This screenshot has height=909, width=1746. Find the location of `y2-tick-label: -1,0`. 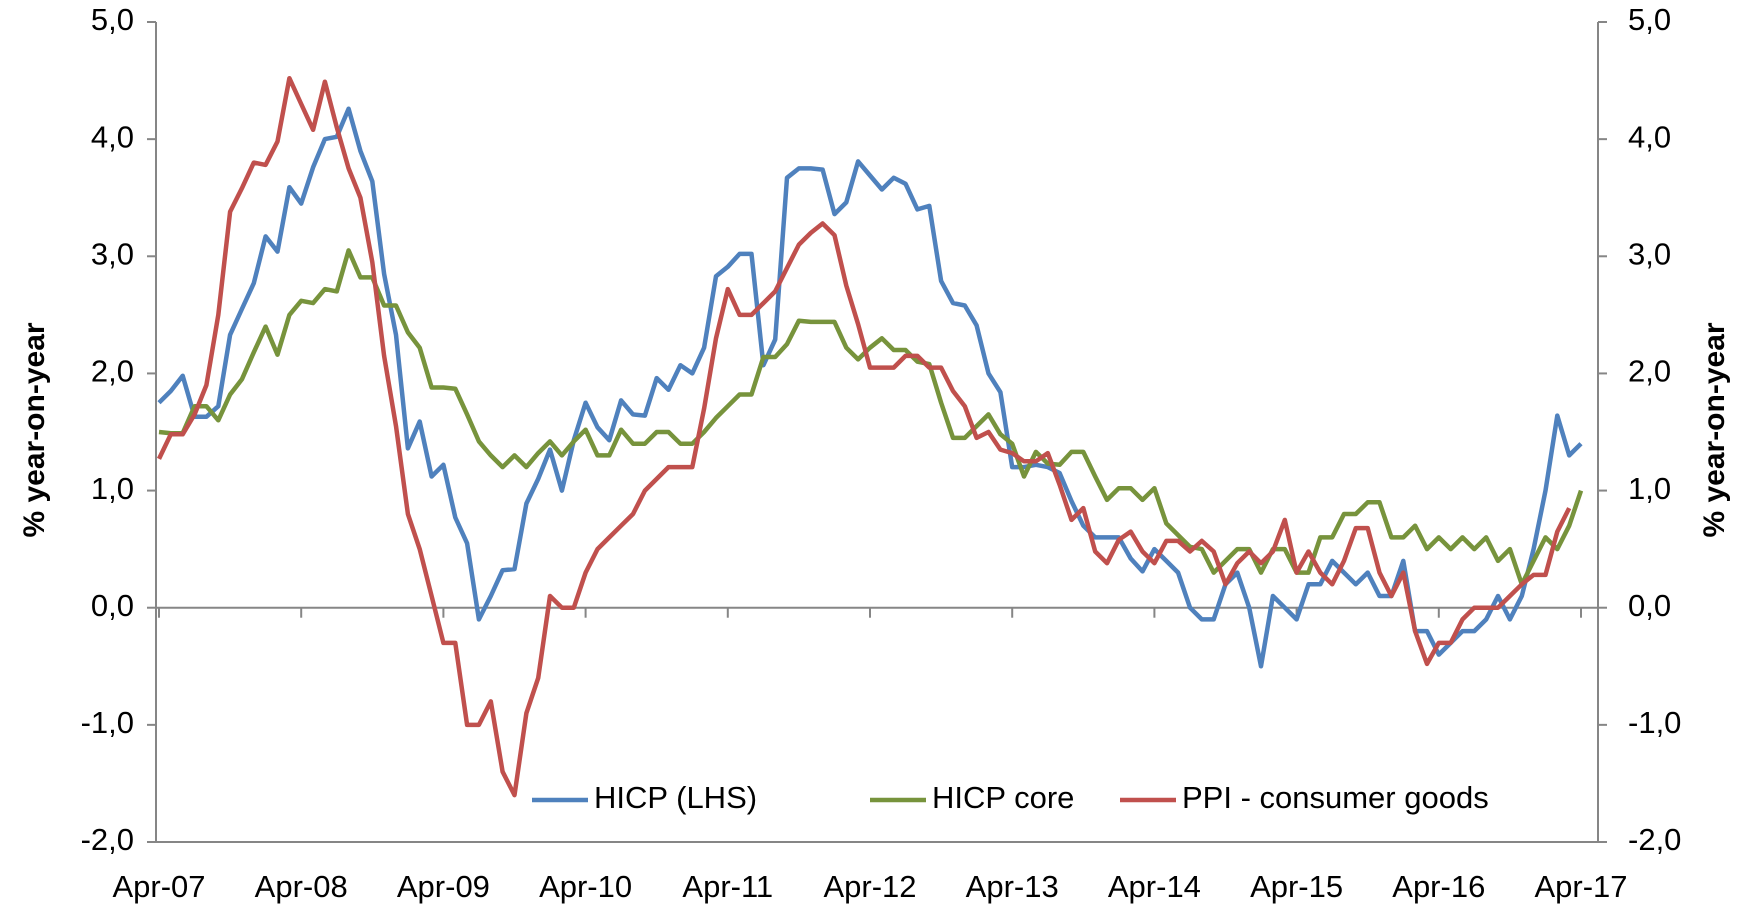

y2-tick-label: -1,0 is located at coordinates (1654, 722).